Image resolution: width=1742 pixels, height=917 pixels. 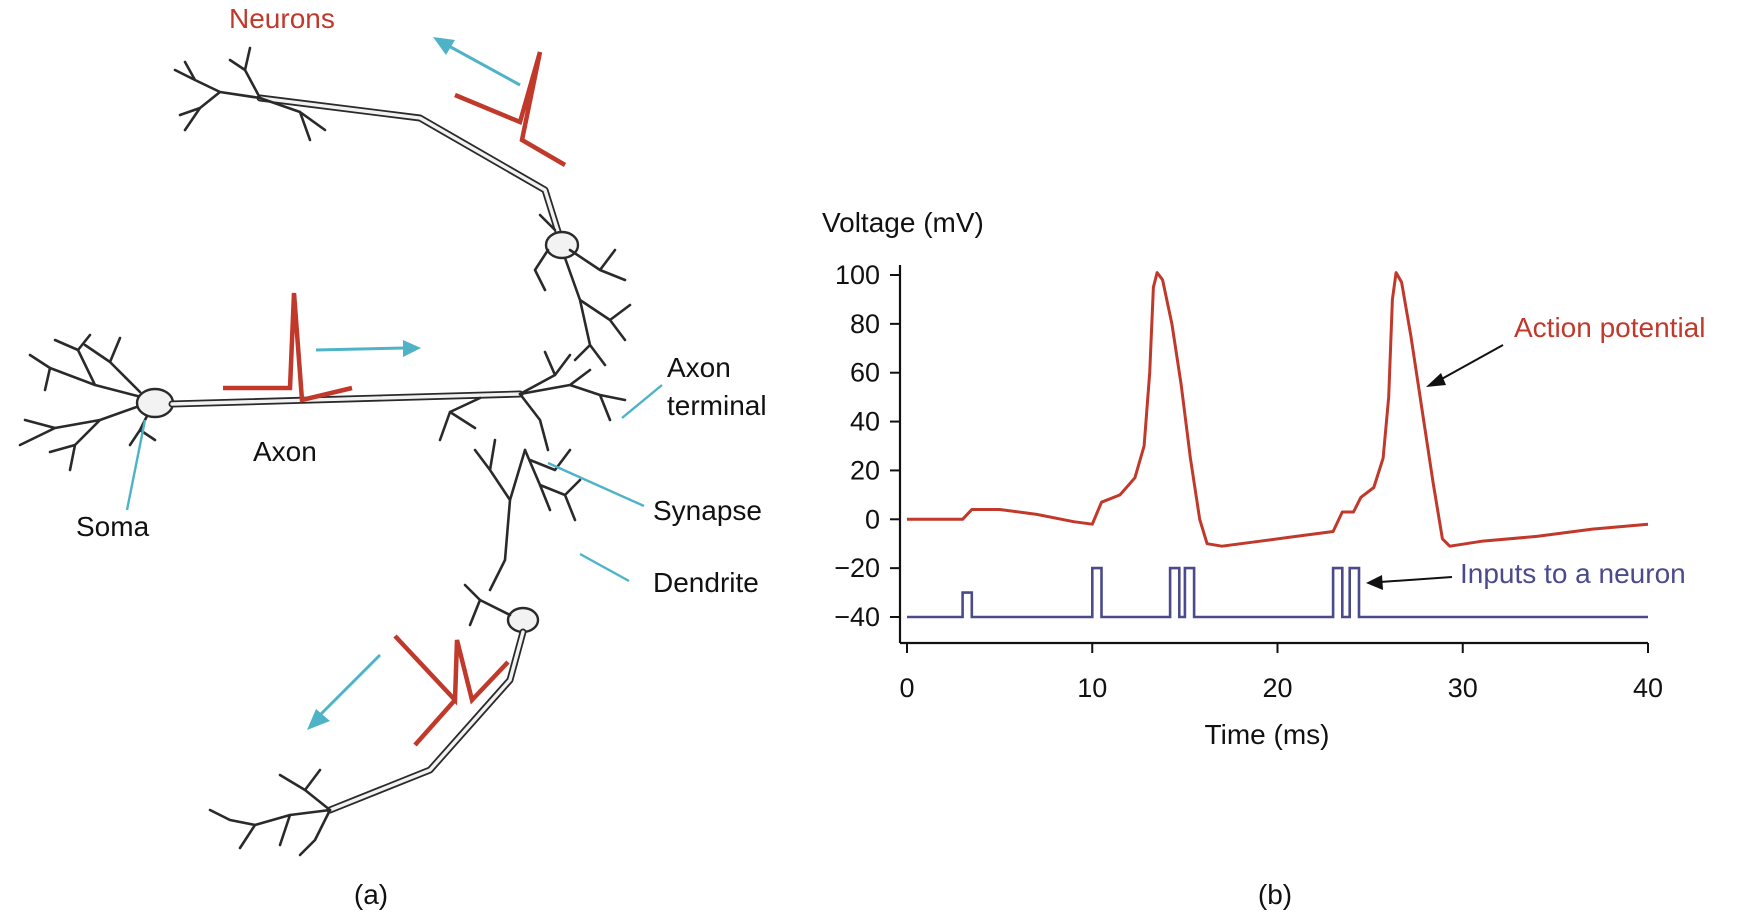 What do you see at coordinates (136, 465) in the screenshot?
I see `leader-soma` at bounding box center [136, 465].